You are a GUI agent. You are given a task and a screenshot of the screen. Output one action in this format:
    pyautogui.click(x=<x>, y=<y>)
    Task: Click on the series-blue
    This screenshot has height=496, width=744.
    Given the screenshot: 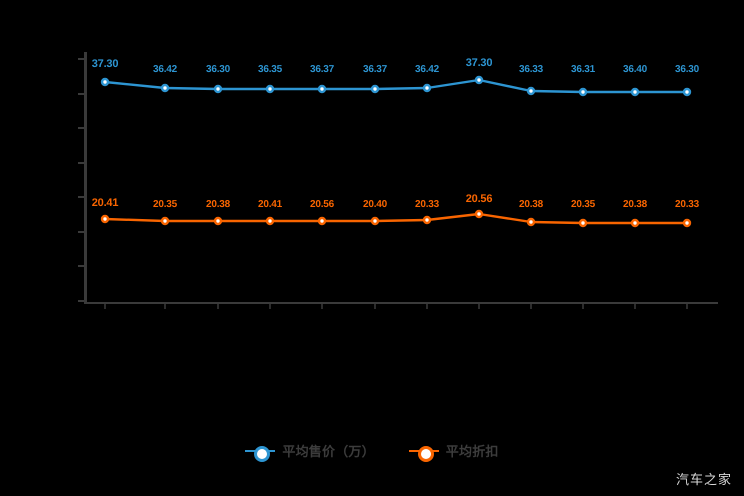 What is the action you would take?
    pyautogui.click(x=396, y=86)
    